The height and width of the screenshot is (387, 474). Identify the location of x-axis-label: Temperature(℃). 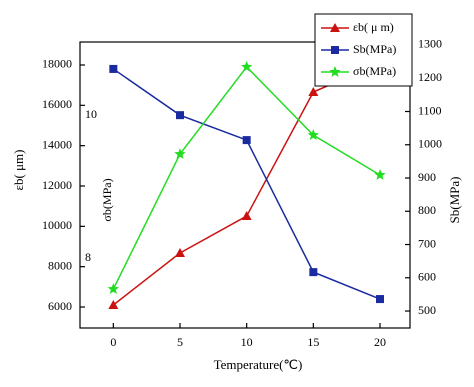
(258, 364).